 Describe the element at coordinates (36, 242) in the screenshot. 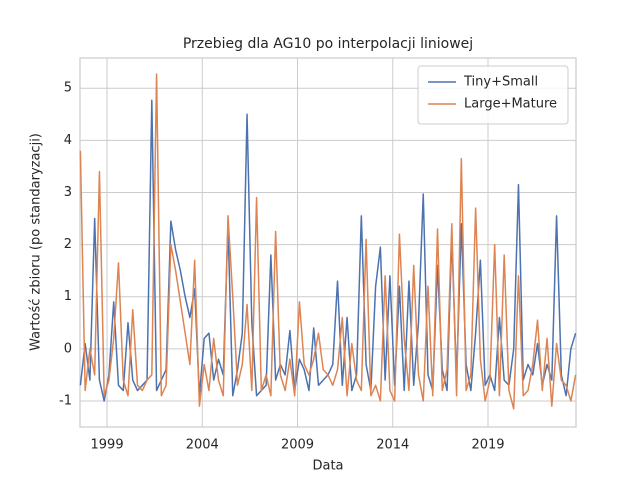

I see `y-axis-label: Wartość zbioru (po standaryzacji)` at that location.